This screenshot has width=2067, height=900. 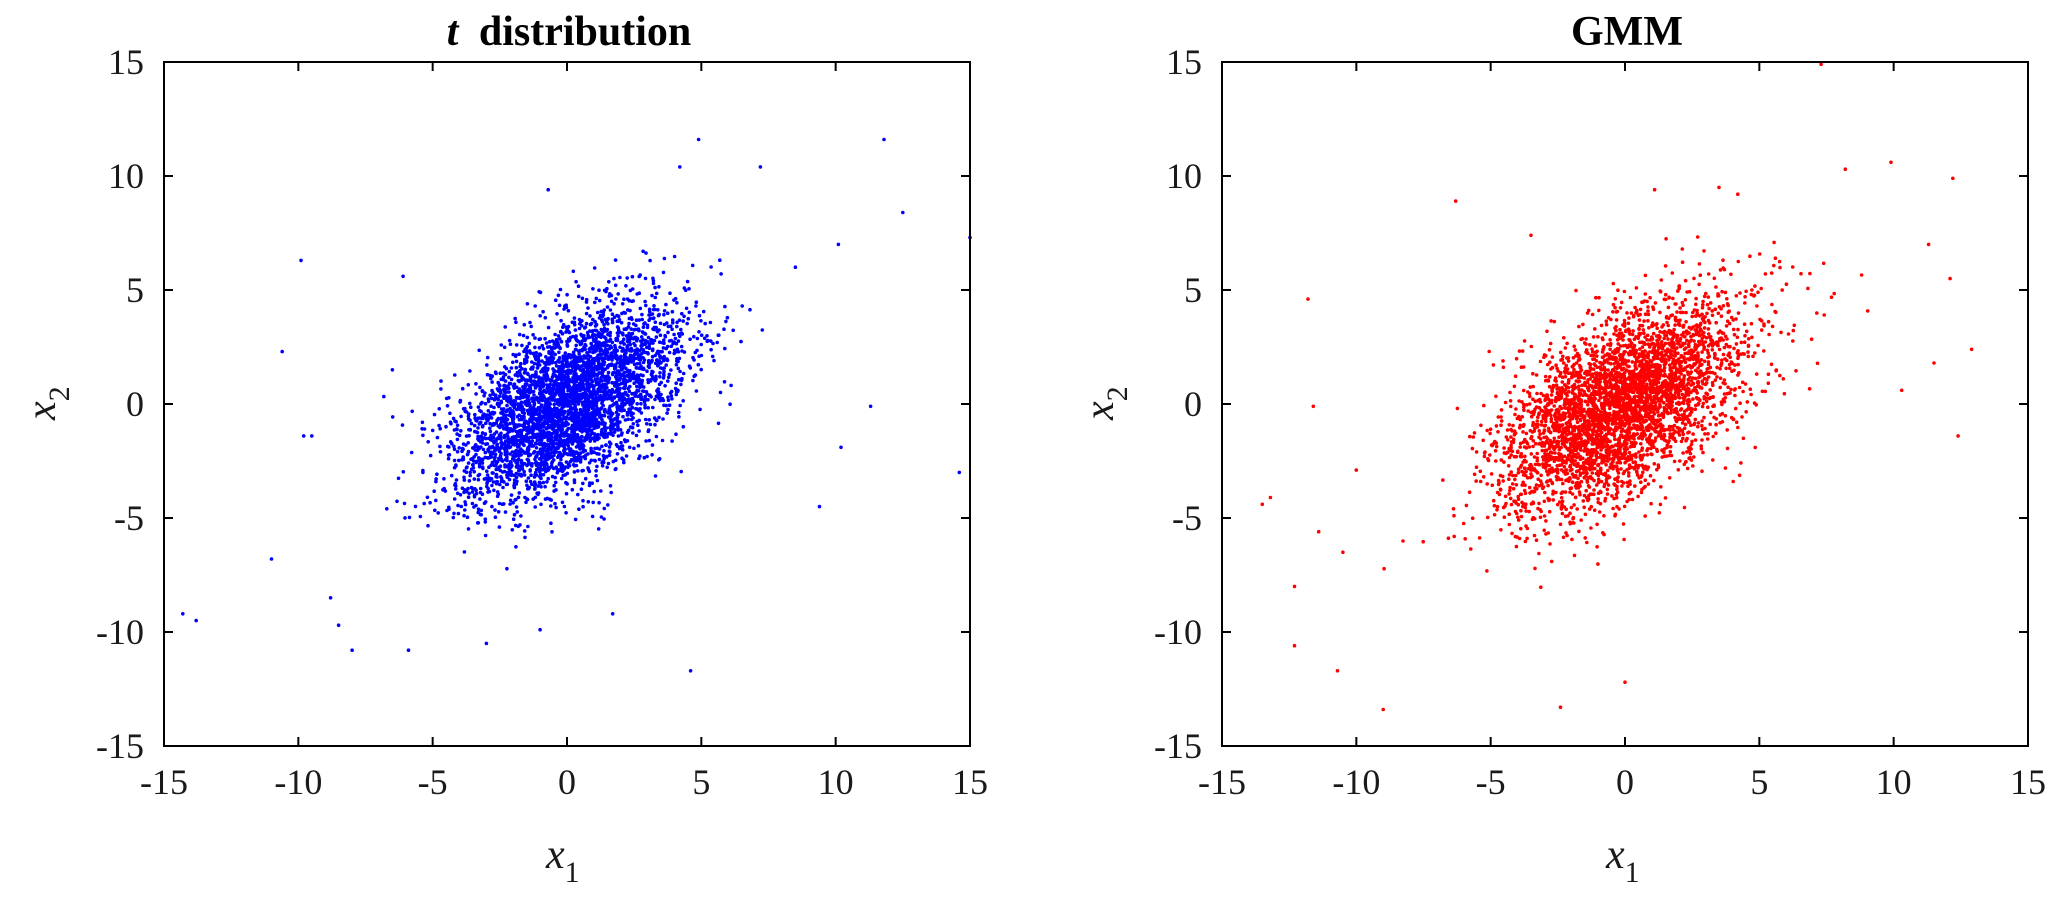 I want to click on title-text: GMM, so click(x=1627, y=32).